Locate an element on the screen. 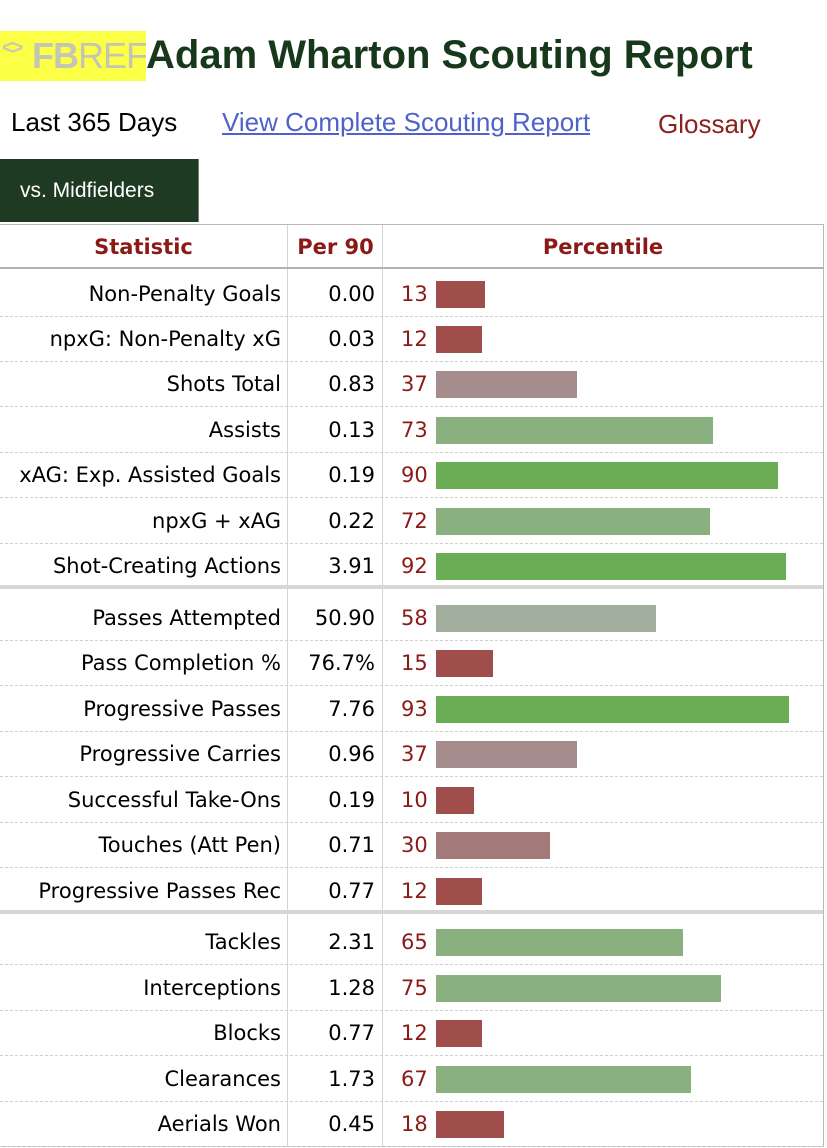 The height and width of the screenshot is (1148, 827). per90-value: 2.31 is located at coordinates (351, 942).